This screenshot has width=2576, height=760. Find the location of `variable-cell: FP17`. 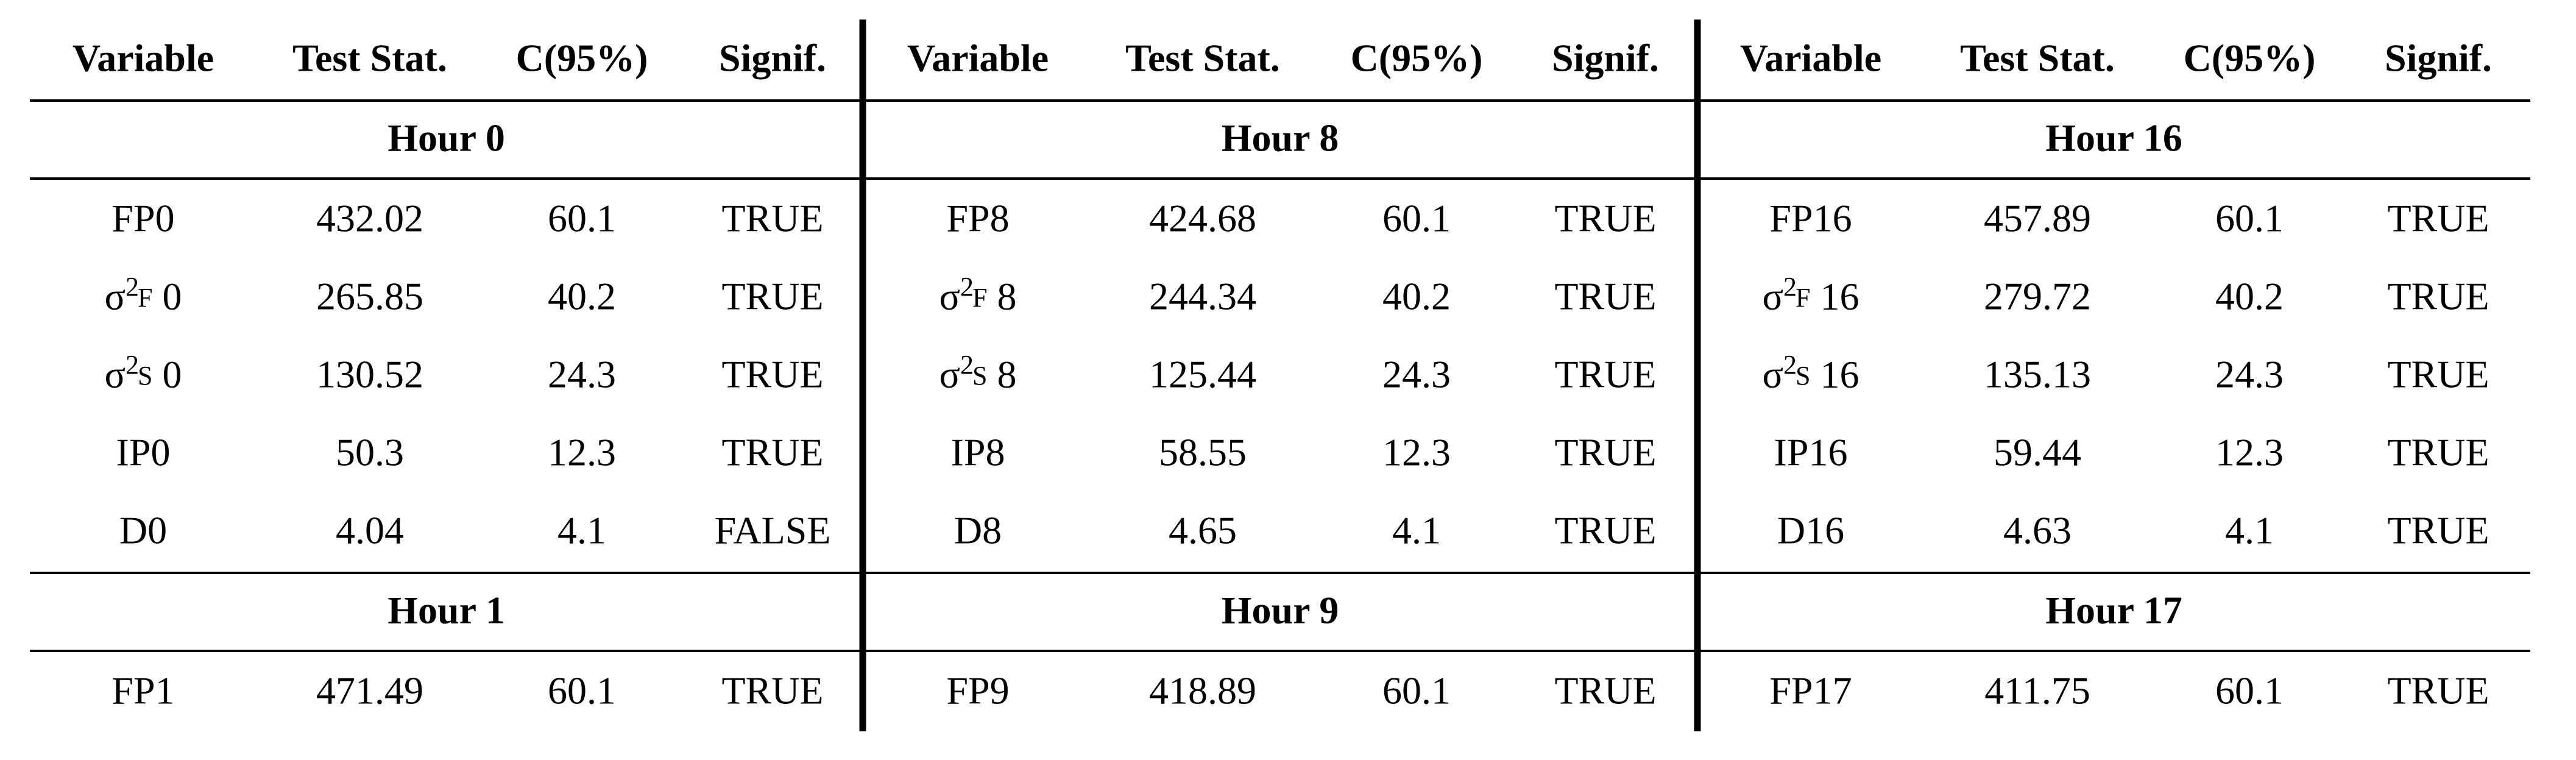

variable-cell: FP17 is located at coordinates (1810, 690).